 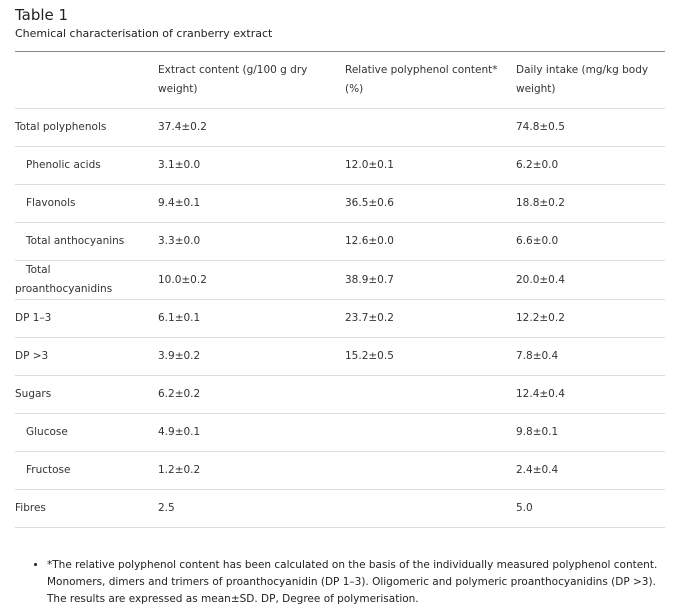 What do you see at coordinates (430, 165) in the screenshot?
I see `cell: 12.0±0.1` at bounding box center [430, 165].